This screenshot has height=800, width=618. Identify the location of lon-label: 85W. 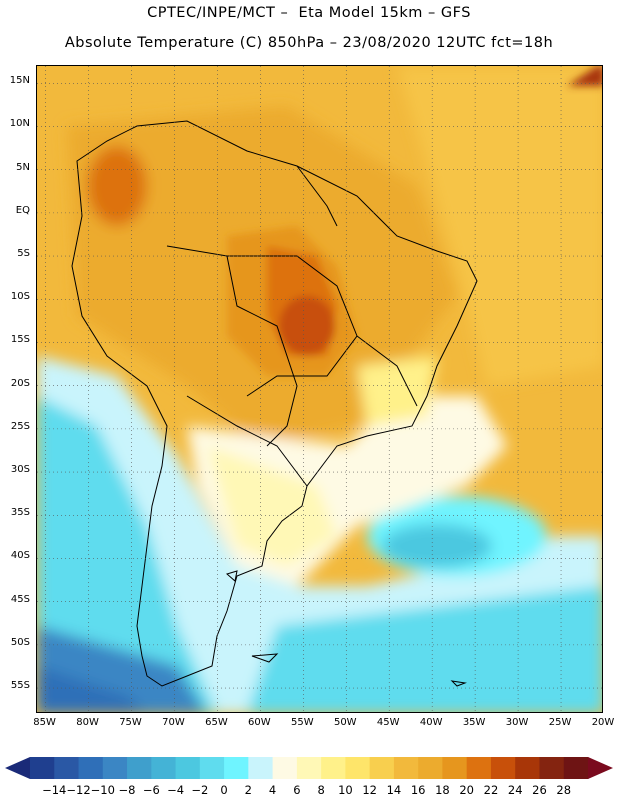
(44, 722).